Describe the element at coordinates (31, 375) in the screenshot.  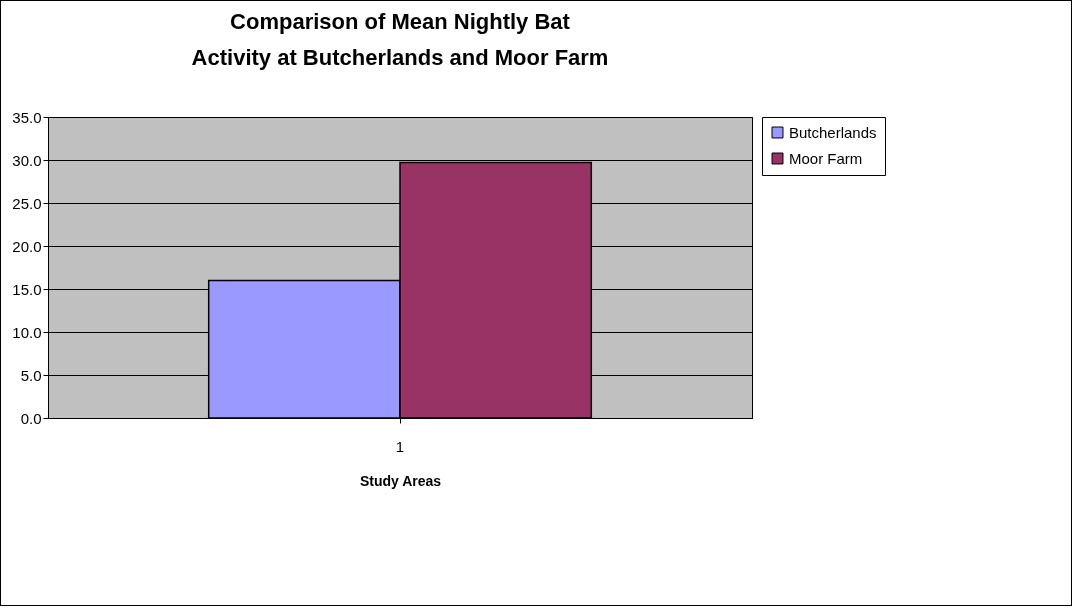
I see `y-tick-label: 5.0` at that location.